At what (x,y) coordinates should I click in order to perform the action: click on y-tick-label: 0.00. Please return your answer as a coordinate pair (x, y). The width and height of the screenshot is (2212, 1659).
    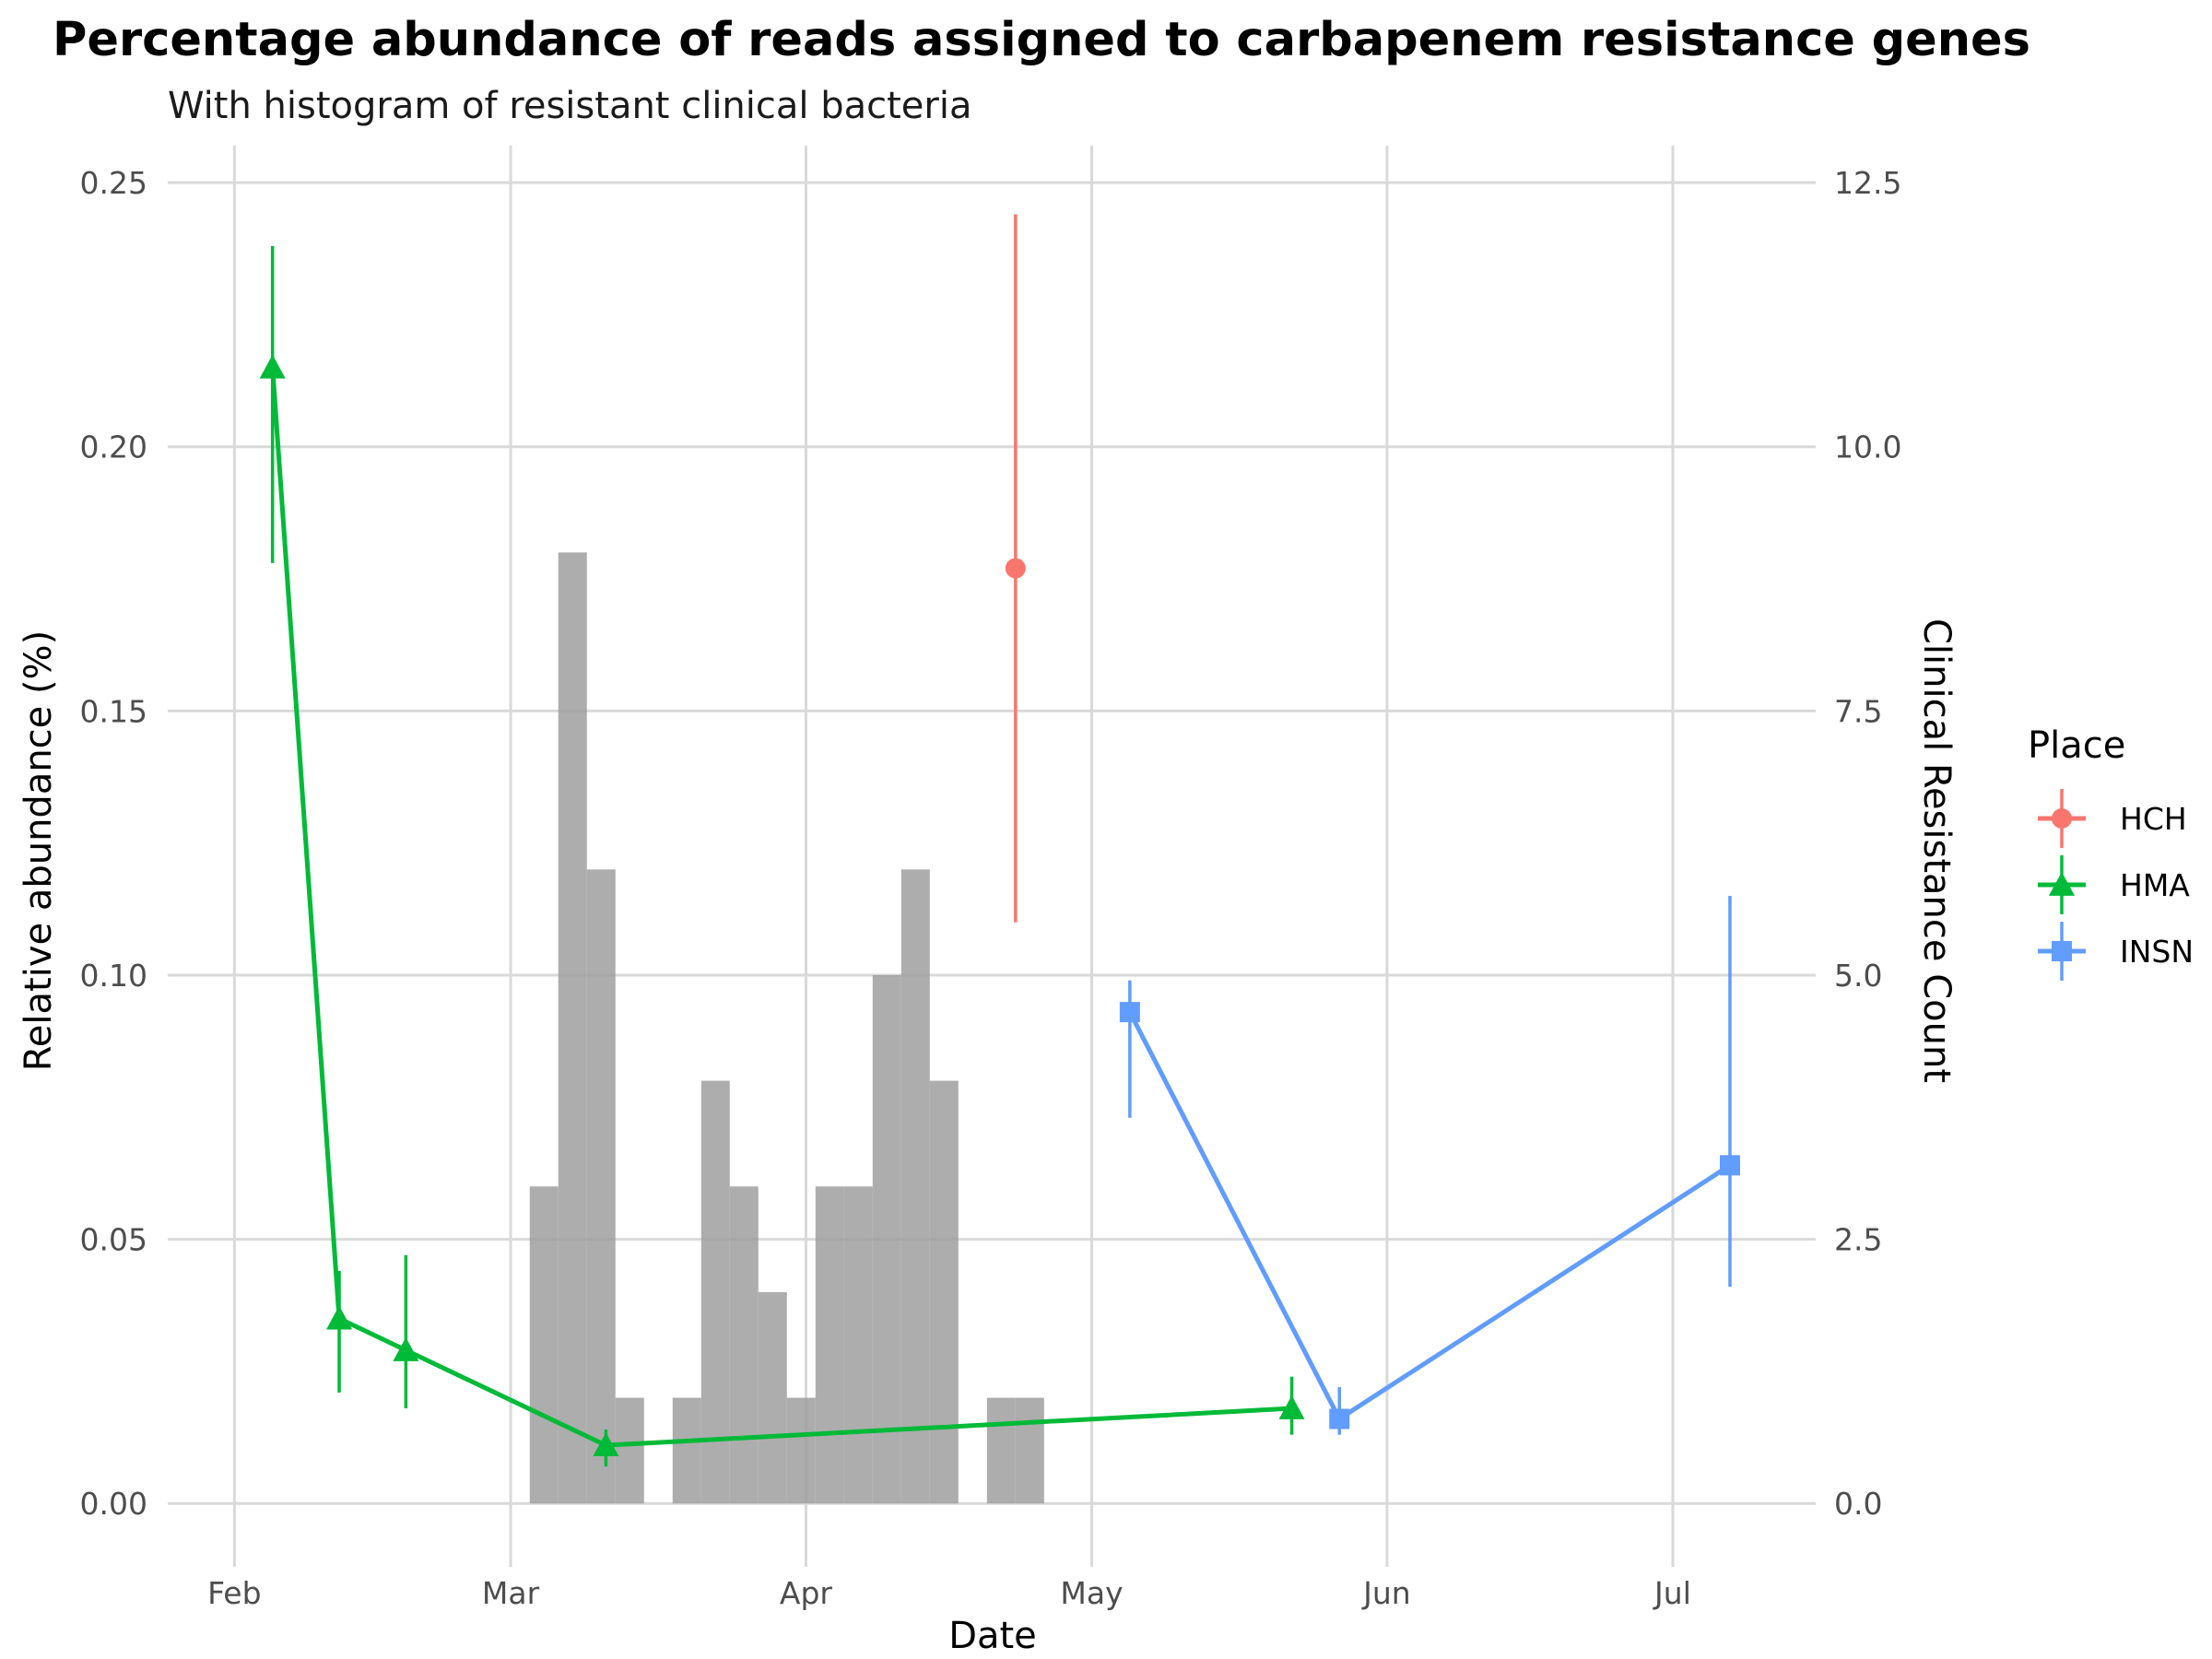
    Looking at the image, I should click on (113, 1504).